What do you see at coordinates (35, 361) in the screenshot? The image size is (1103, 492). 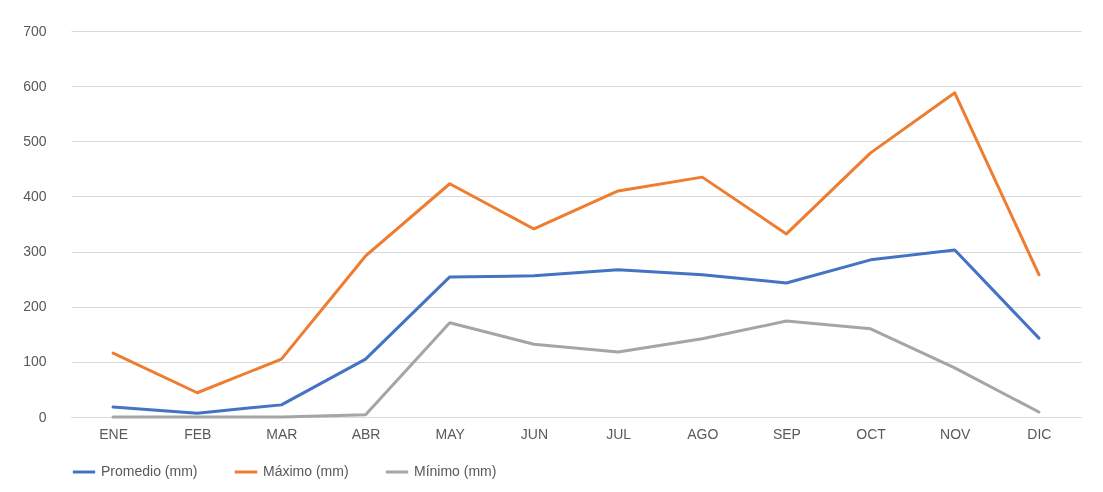 I see `y-tick-label: 100` at bounding box center [35, 361].